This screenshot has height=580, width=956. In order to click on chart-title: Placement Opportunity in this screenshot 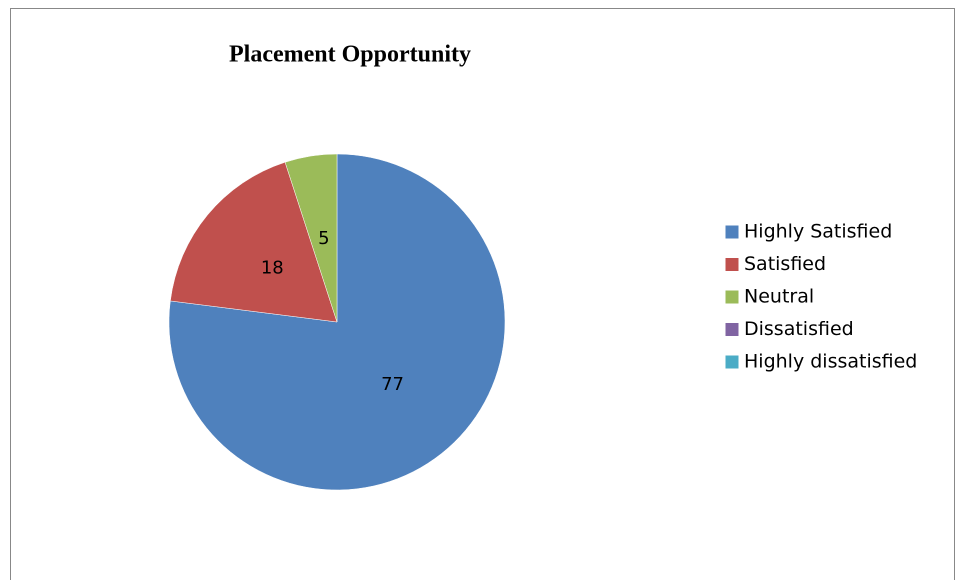, I will do `click(350, 55)`.